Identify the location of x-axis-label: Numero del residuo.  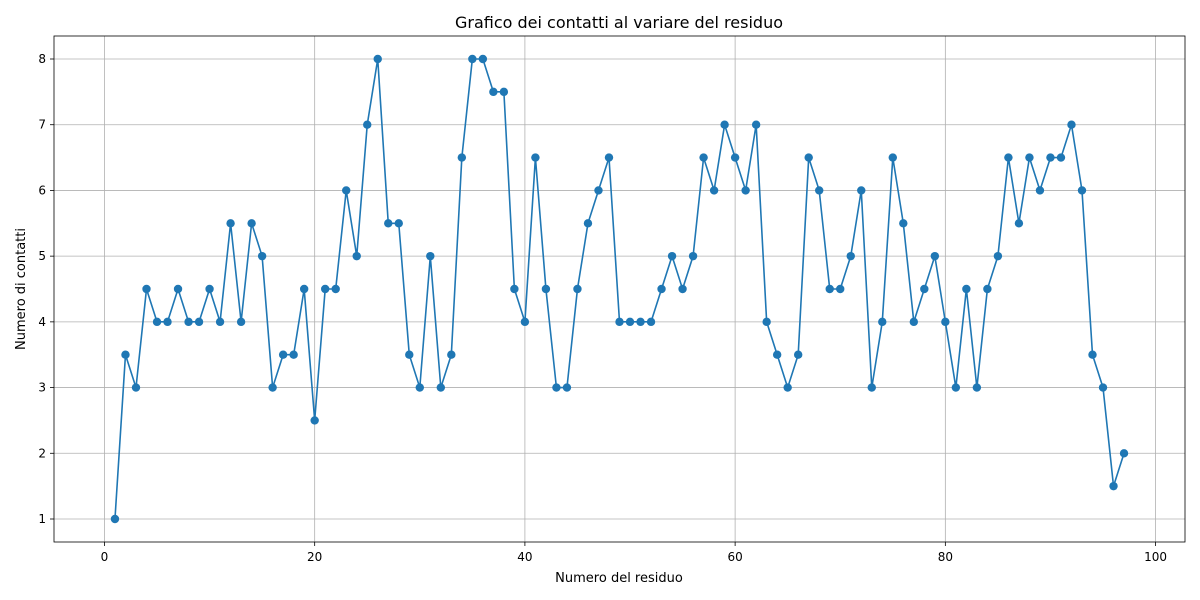
(619, 578).